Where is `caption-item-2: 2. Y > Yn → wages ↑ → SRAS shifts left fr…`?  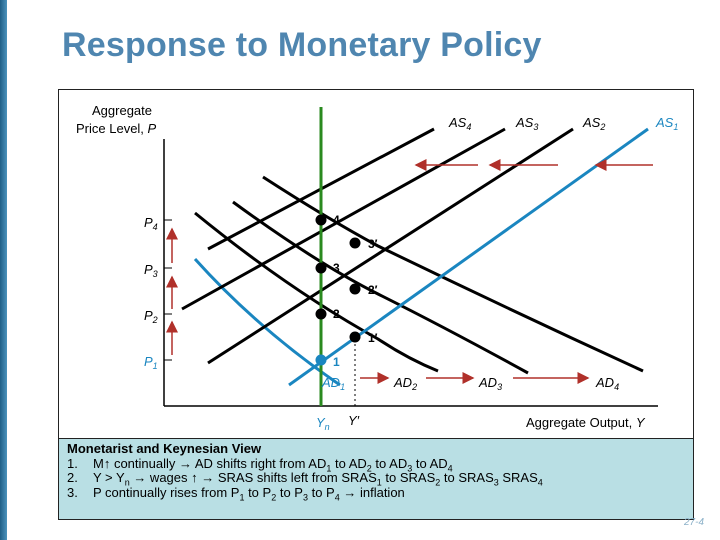
caption-item-2: 2. Y > Yn → wages ↑ → SRAS shifts left fr… is located at coordinates (305, 479).